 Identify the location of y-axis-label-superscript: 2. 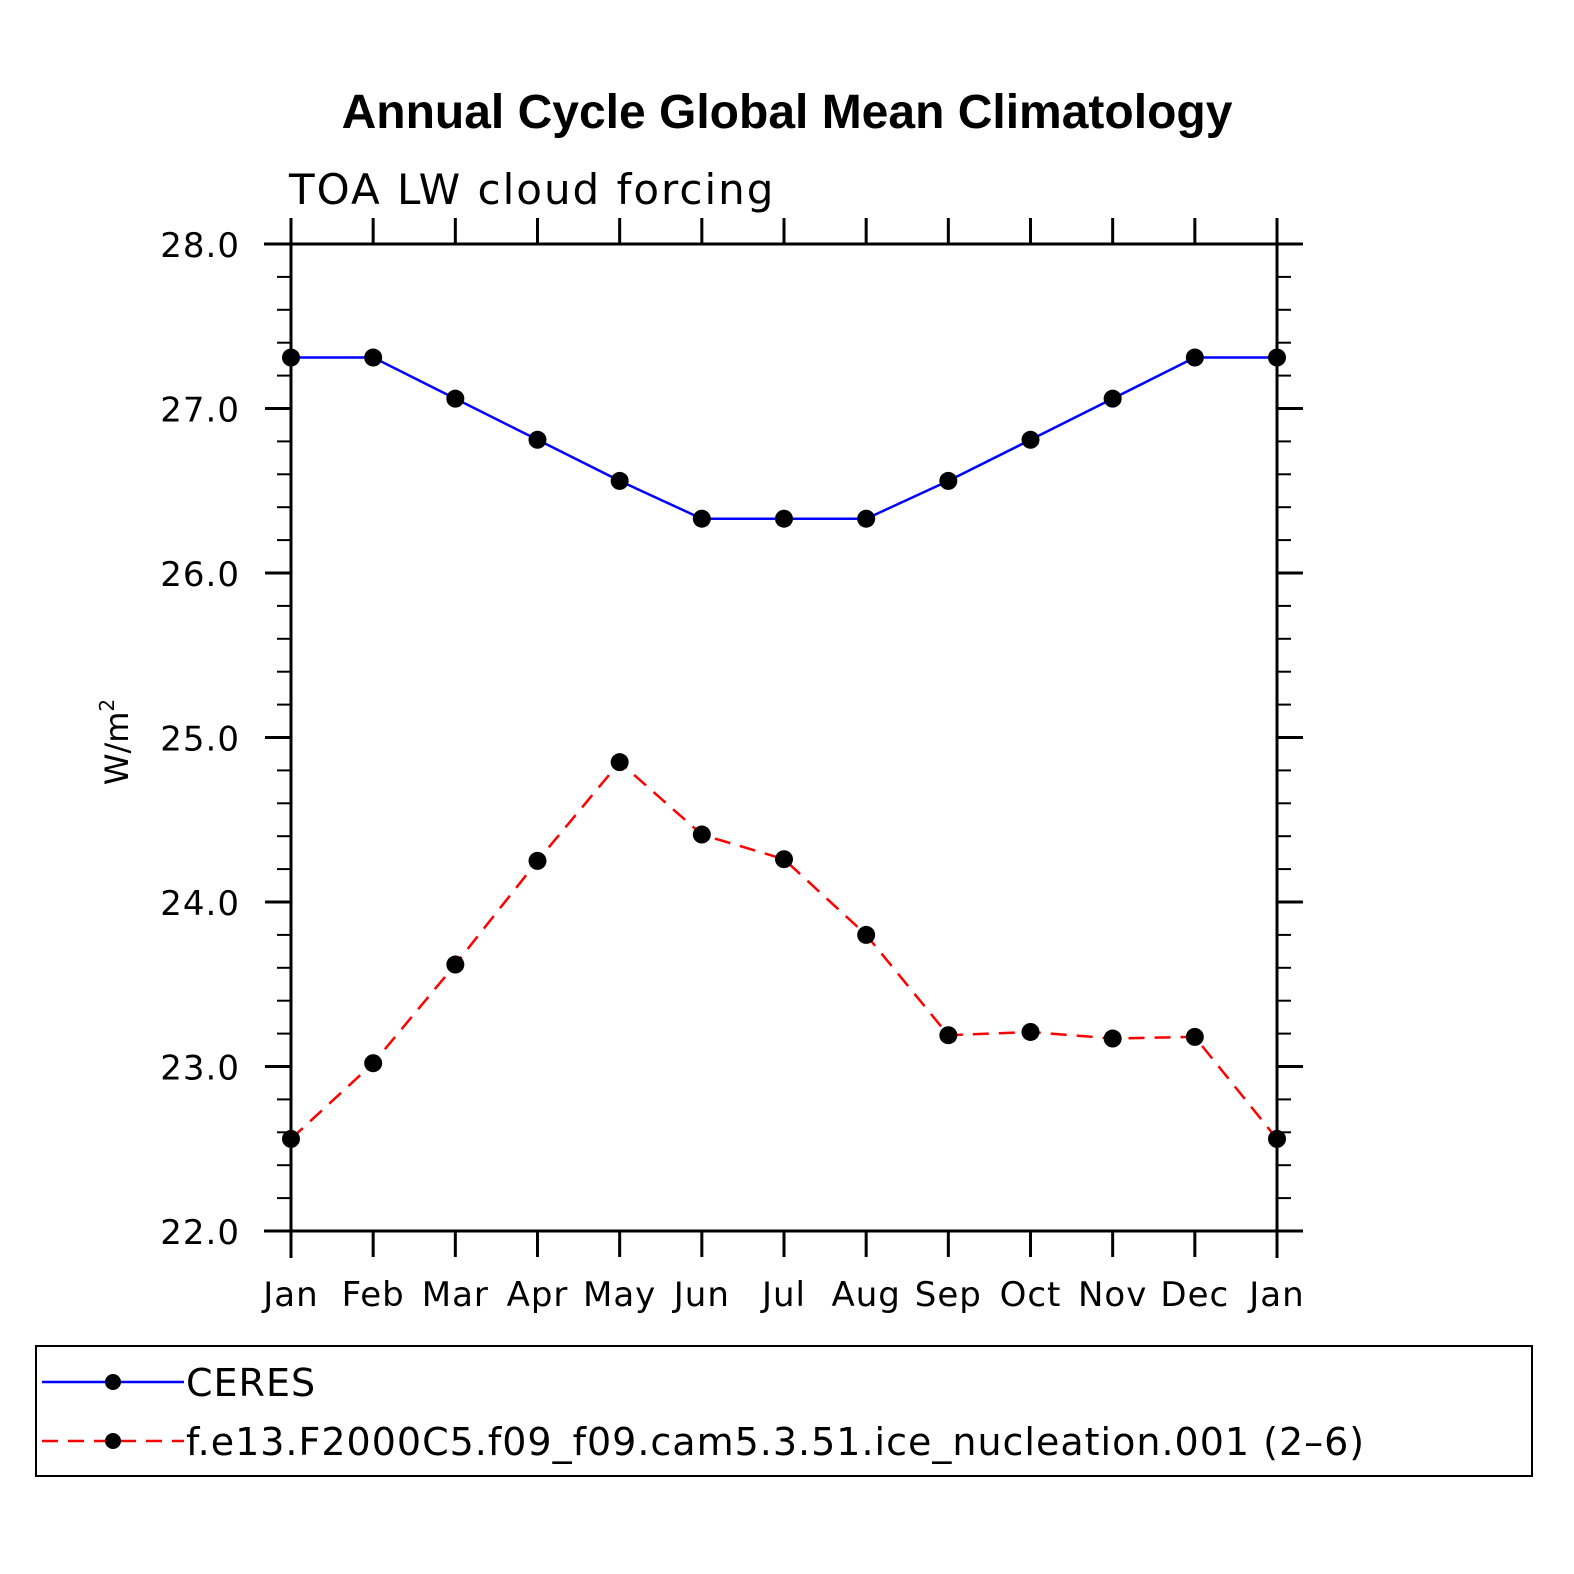
(107, 705).